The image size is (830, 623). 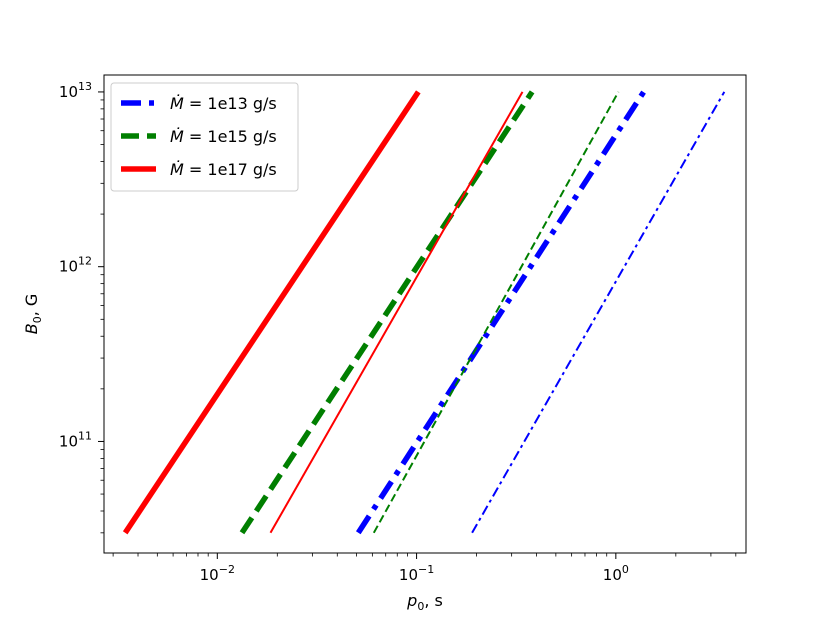 I want to click on x-tick-label: 10⁻², so click(x=217, y=573).